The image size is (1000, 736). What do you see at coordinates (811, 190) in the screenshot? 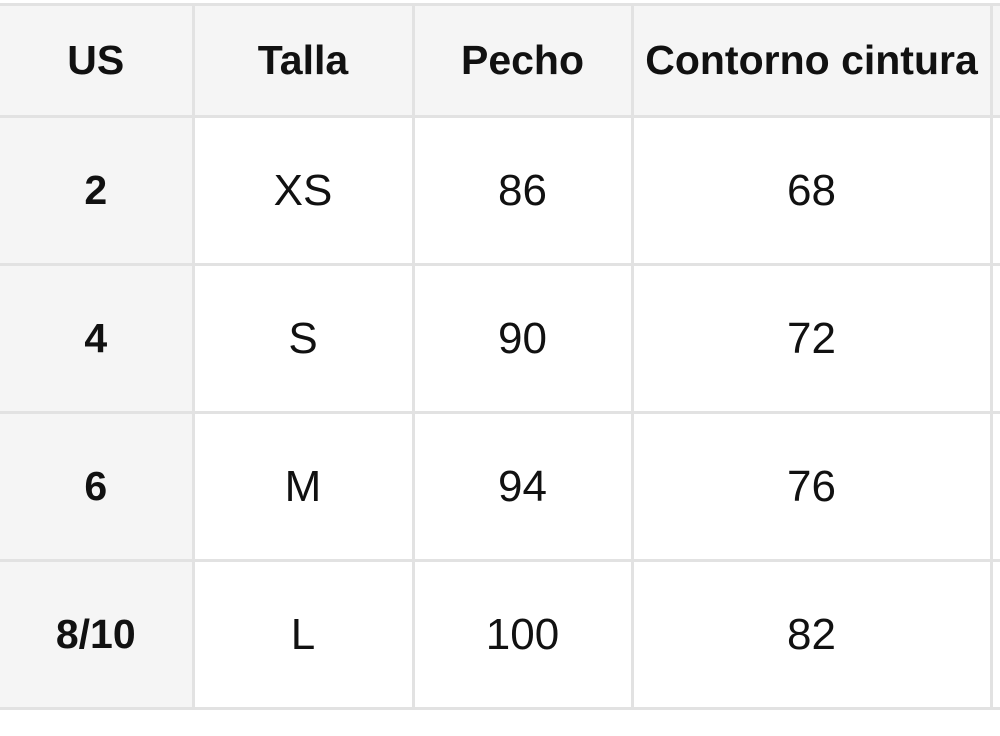
I see `cell-contorno-cintura: 68` at bounding box center [811, 190].